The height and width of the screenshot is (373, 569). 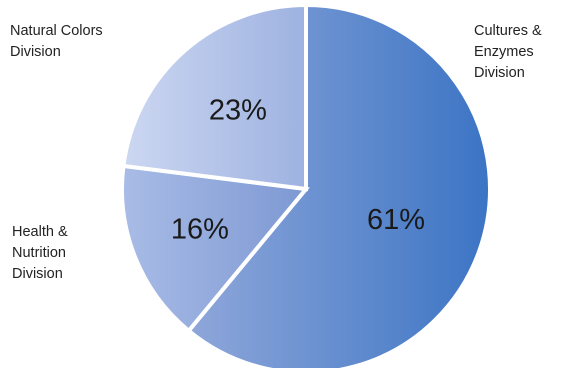 I want to click on slice-category-label-natural-colors: Natural Colors Division, so click(x=56, y=41).